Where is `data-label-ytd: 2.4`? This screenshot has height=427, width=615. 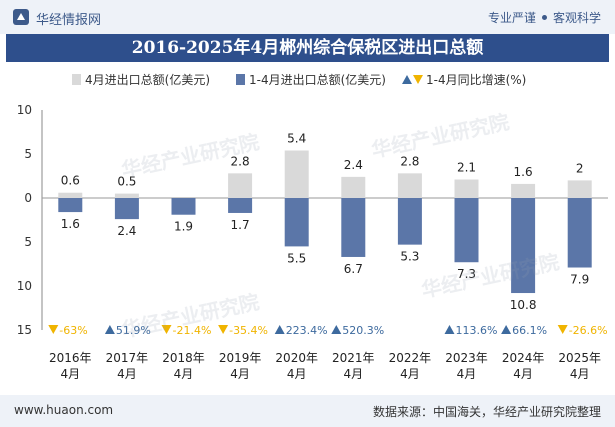
data-label-ytd: 2.4 is located at coordinates (126, 231).